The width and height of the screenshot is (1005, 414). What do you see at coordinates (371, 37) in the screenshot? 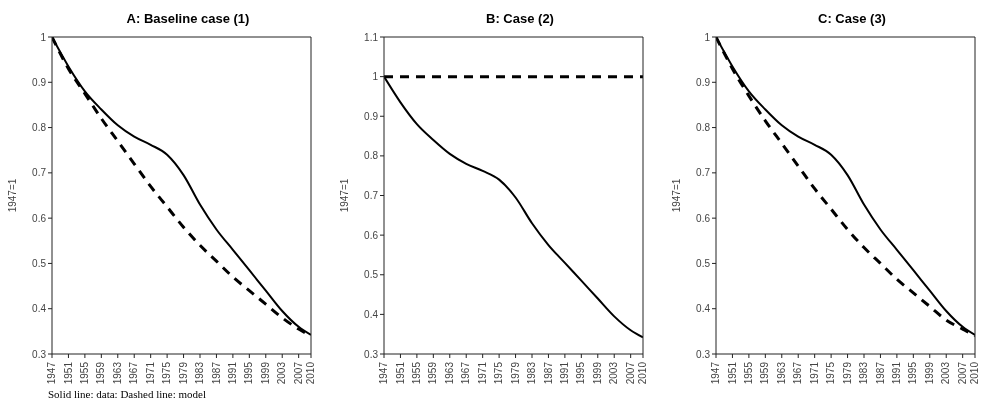
I see `y-tick-label: 1.1` at bounding box center [371, 37].